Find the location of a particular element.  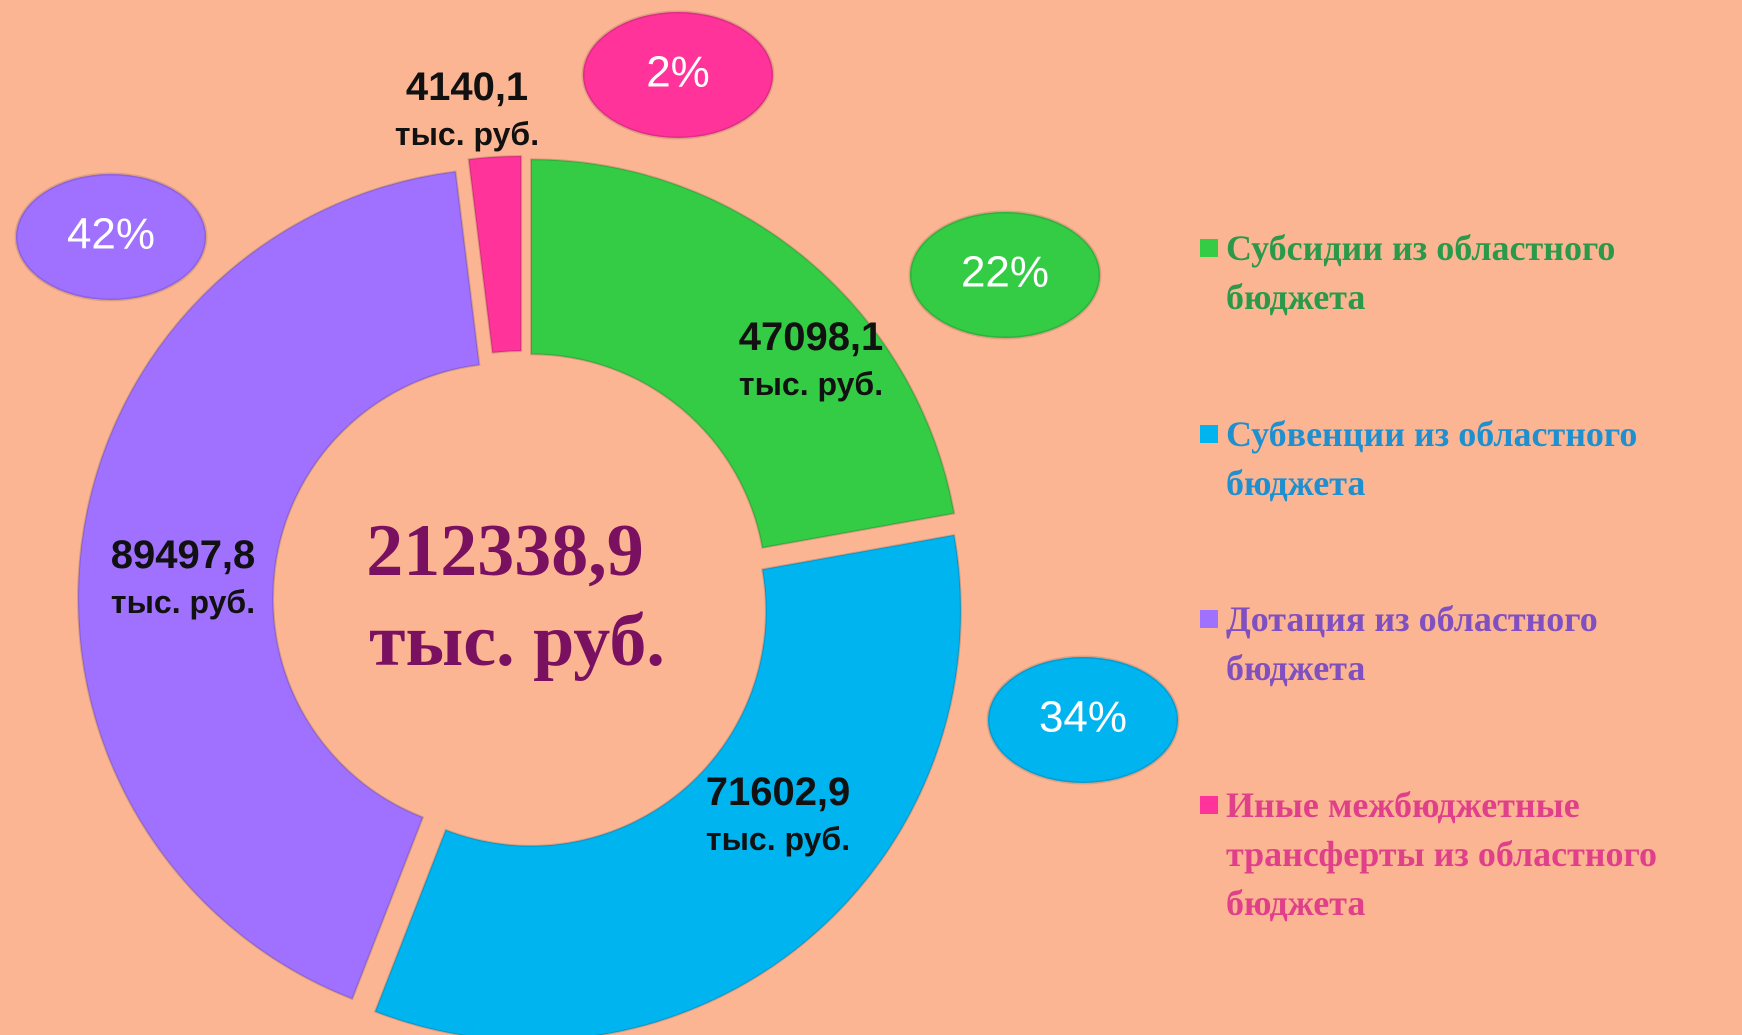

legend-label: Дотация из областного бюджета is located at coordinates (1412, 643).